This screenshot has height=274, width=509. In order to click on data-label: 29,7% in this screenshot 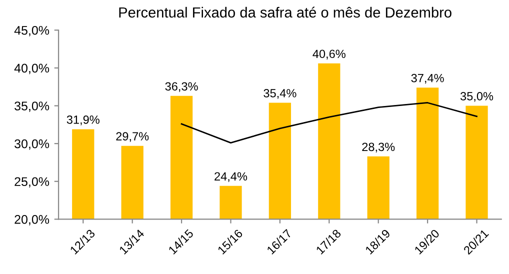, I will do `click(132, 137)`.